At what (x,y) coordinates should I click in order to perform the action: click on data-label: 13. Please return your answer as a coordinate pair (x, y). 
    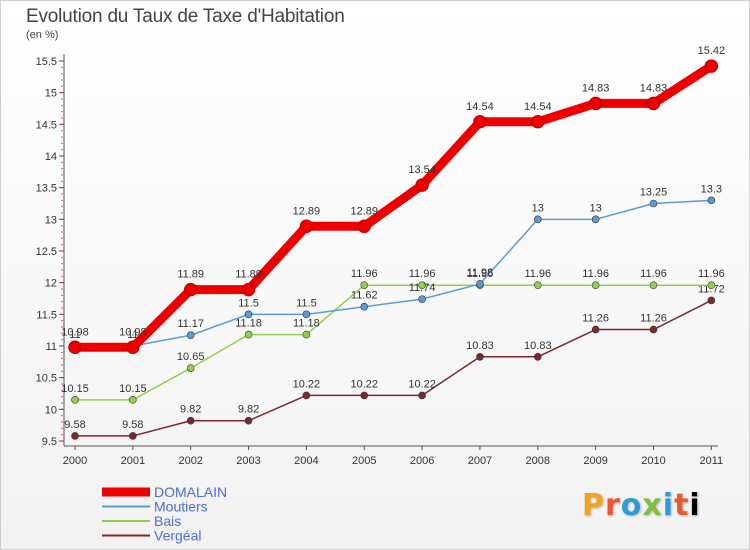
    Looking at the image, I should click on (596, 208).